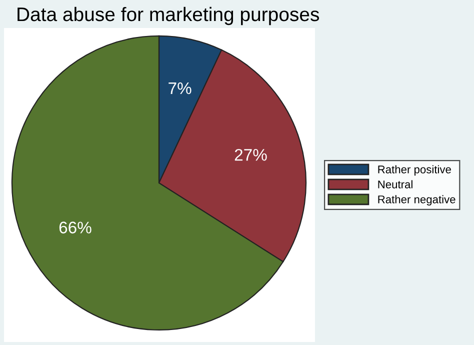 The height and width of the screenshot is (345, 474). Describe the element at coordinates (250, 154) in the screenshot. I see `data-label: 27%` at that location.